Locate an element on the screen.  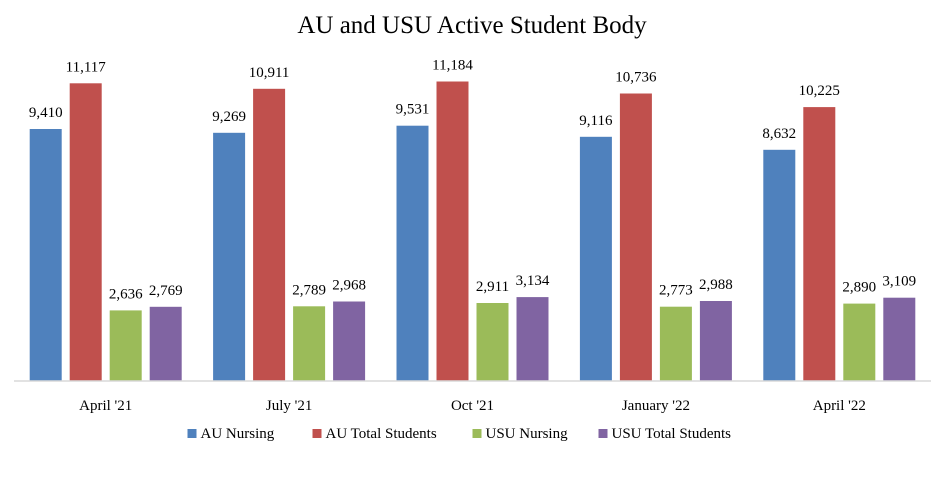
data-label-au-nursing-april-21: 9,410 is located at coordinates (46, 113).